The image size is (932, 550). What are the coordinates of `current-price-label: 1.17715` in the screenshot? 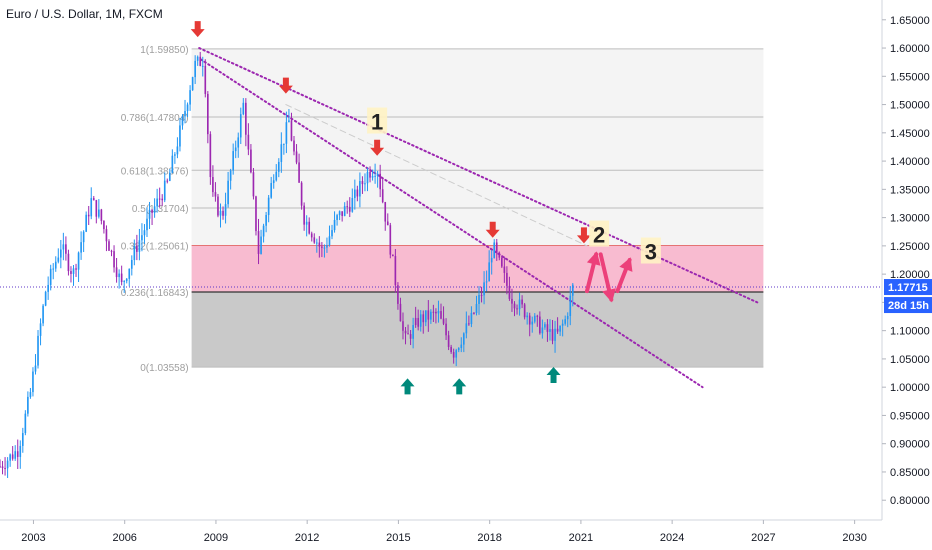 It's located at (908, 288).